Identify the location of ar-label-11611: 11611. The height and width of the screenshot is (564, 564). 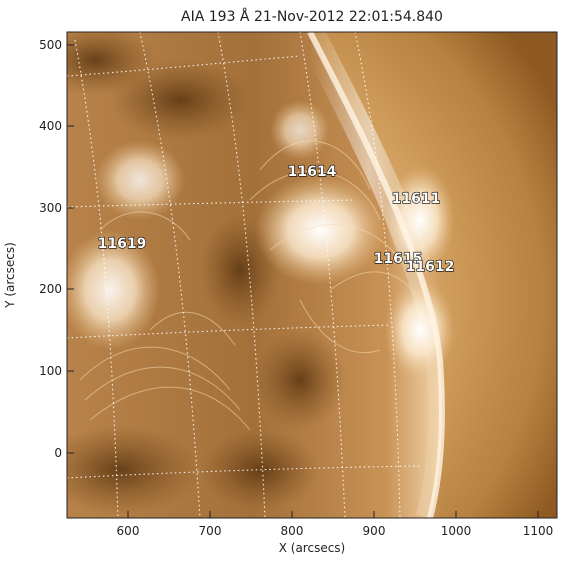
(416, 199).